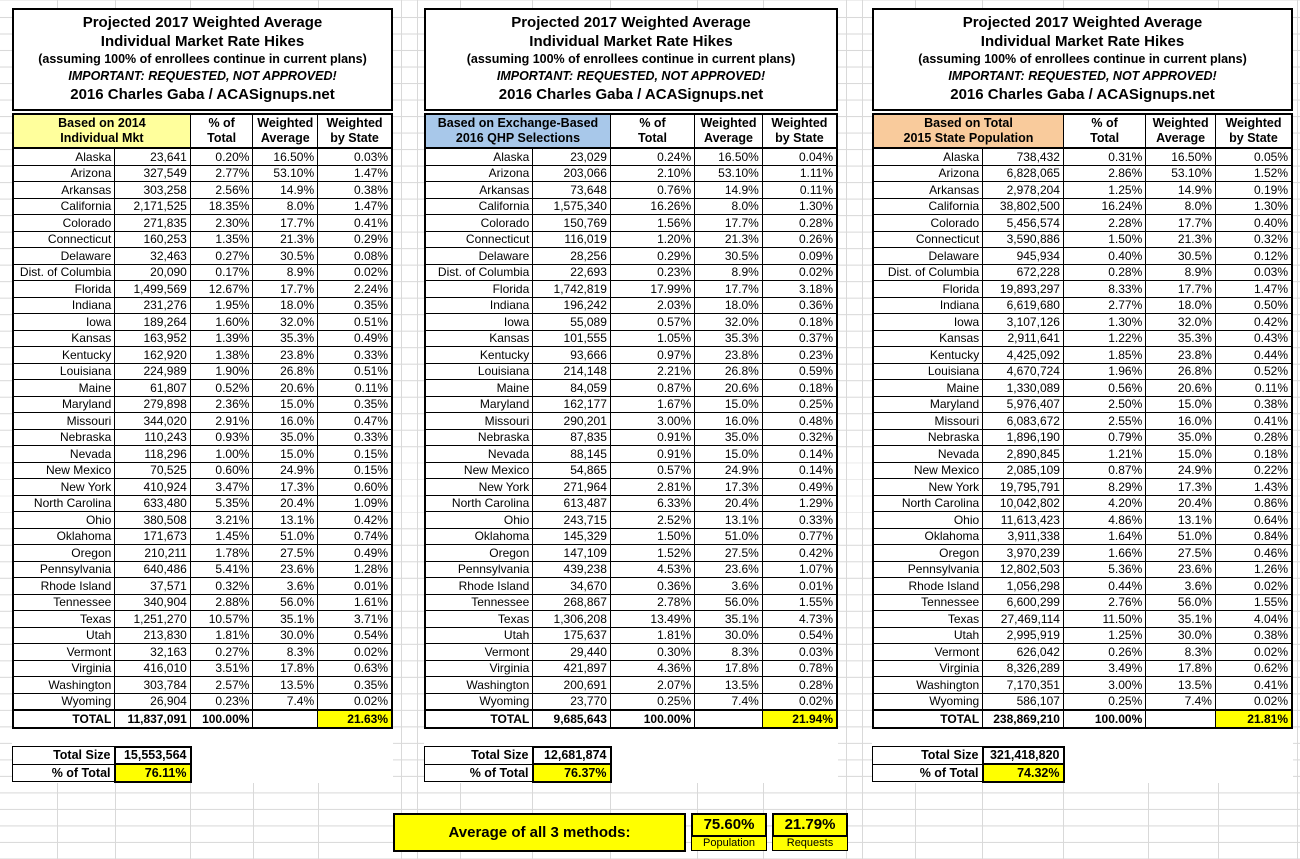 This screenshot has width=1300, height=859. I want to click on state-cell: New York, so click(64, 487).